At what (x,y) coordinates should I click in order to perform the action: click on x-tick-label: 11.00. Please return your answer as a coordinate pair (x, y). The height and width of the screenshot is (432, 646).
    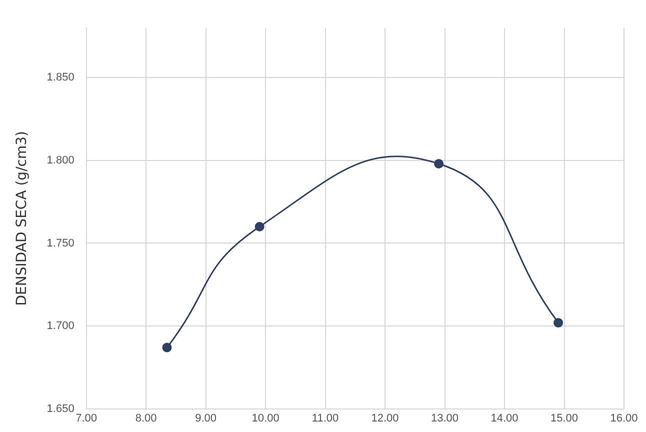
    Looking at the image, I should click on (325, 418).